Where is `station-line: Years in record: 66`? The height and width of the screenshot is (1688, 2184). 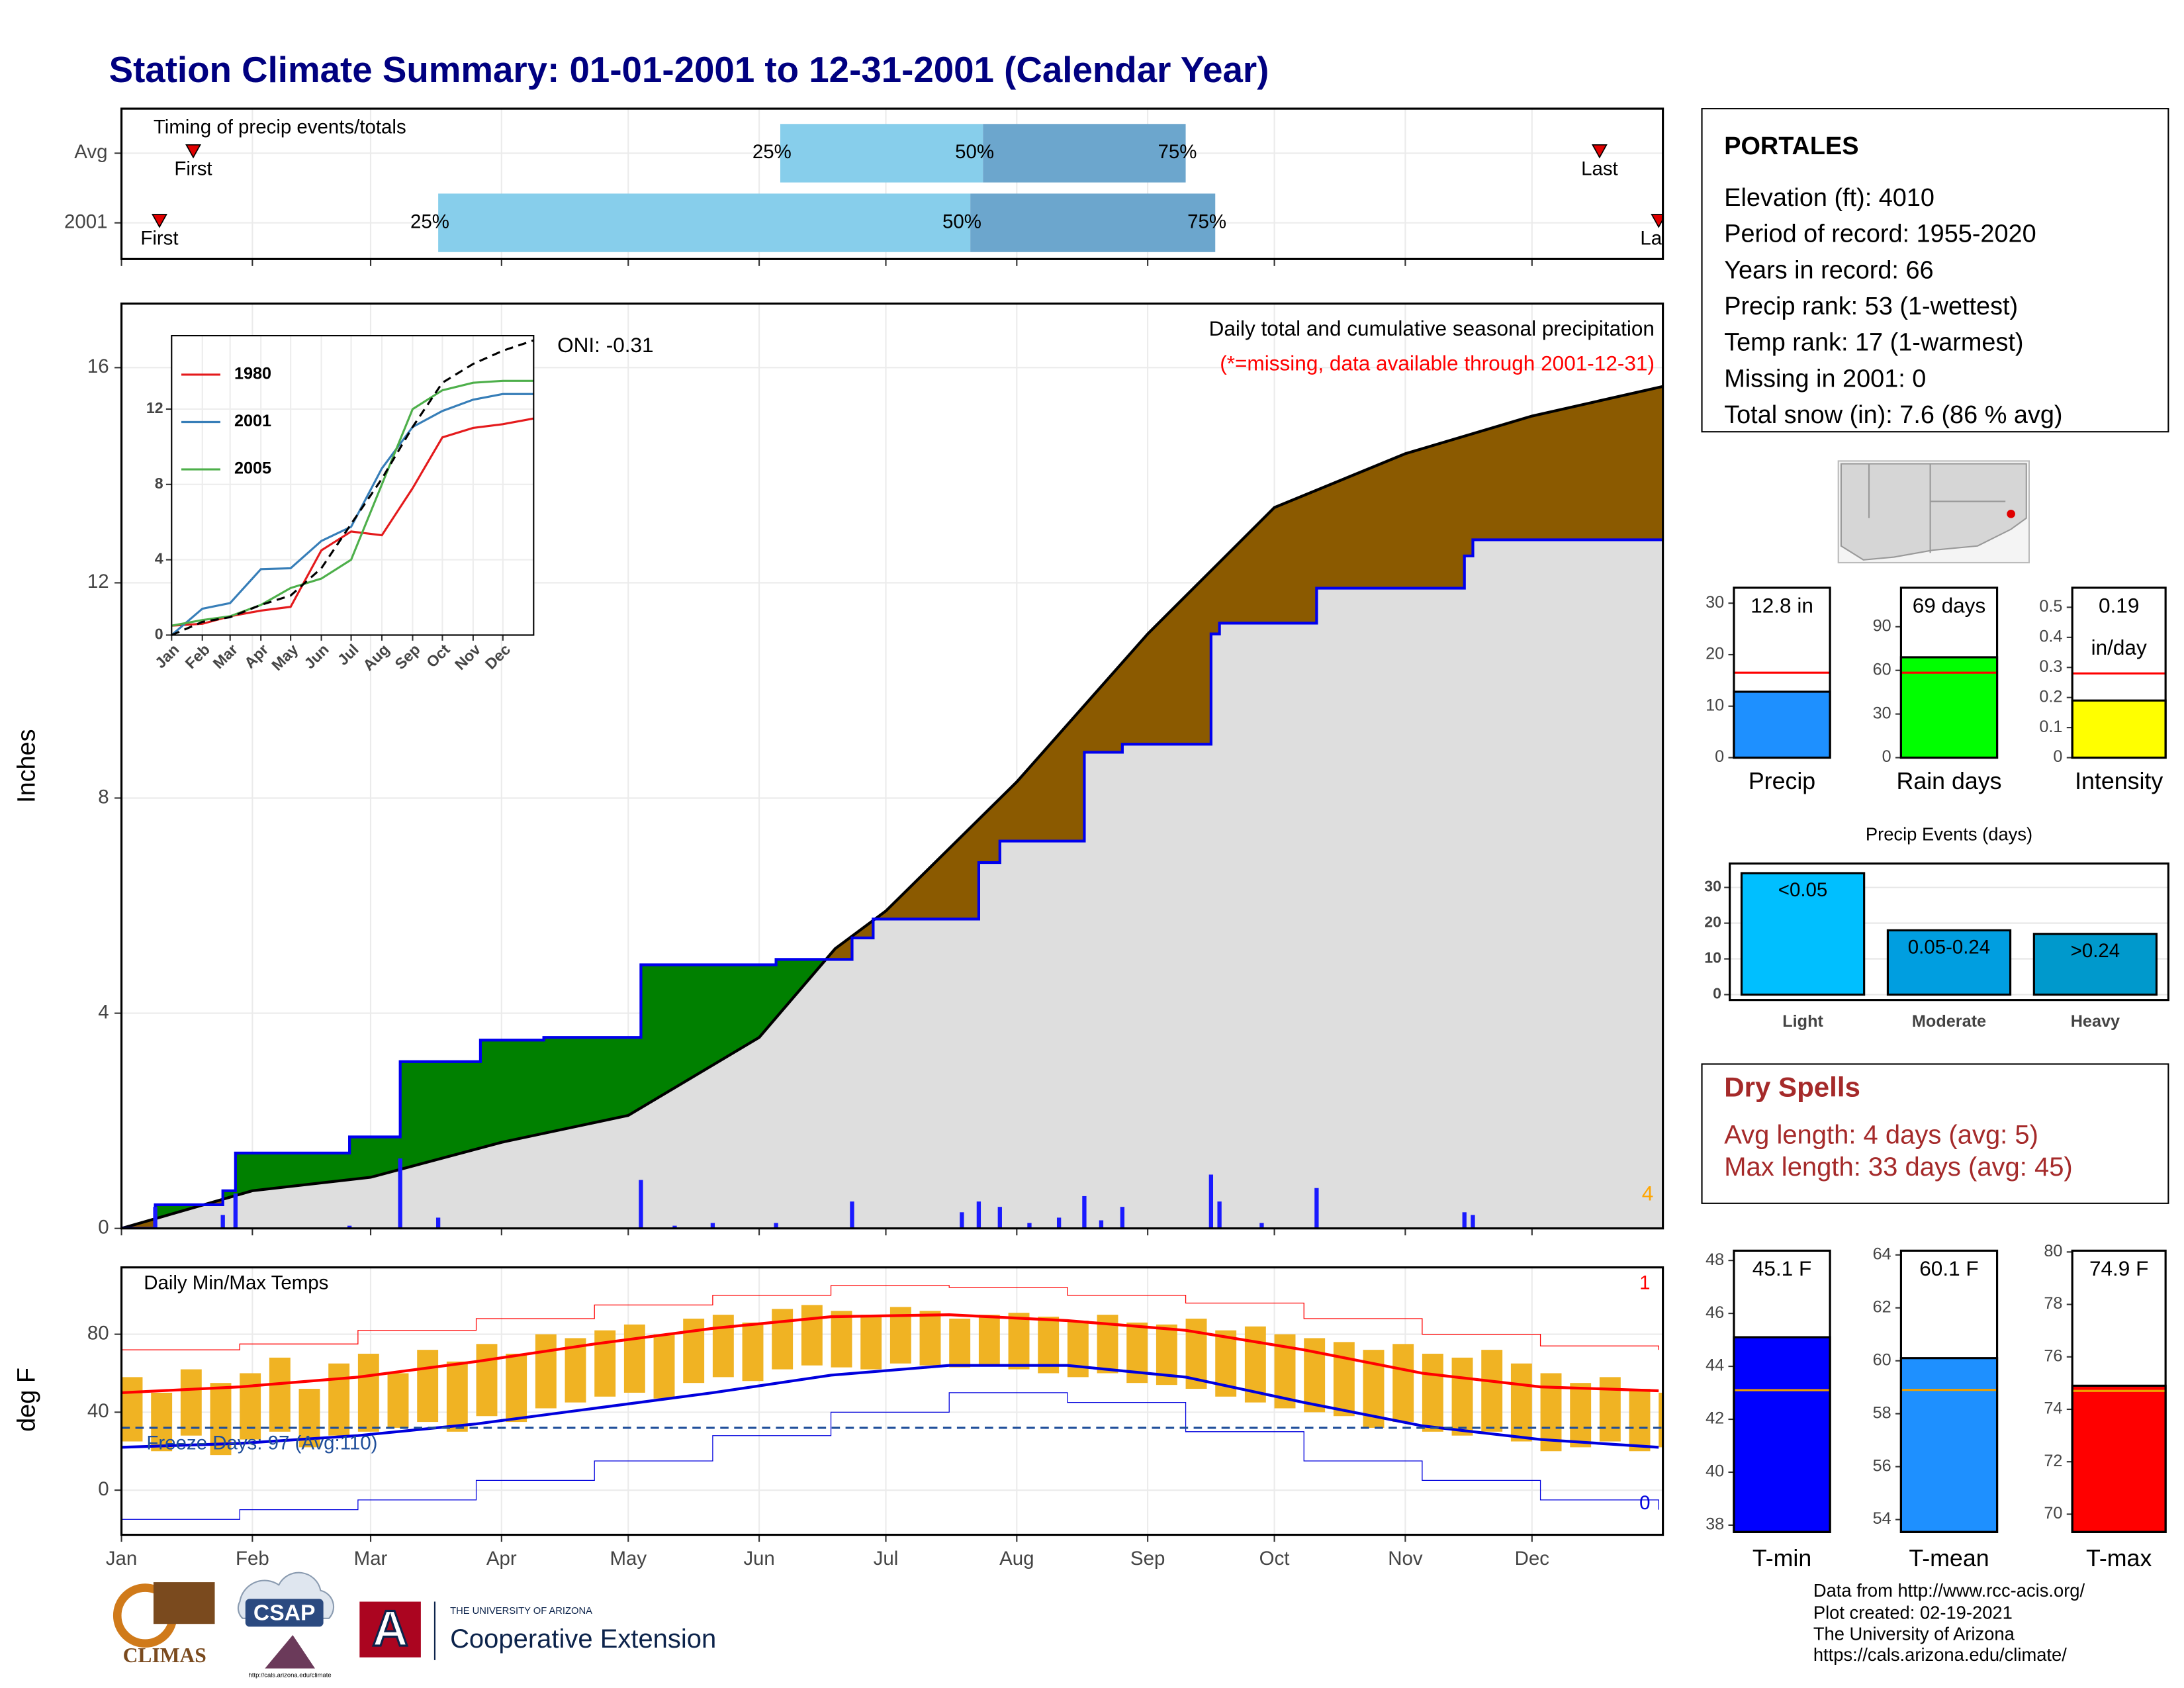 station-line: Years in record: 66 is located at coordinates (1829, 270).